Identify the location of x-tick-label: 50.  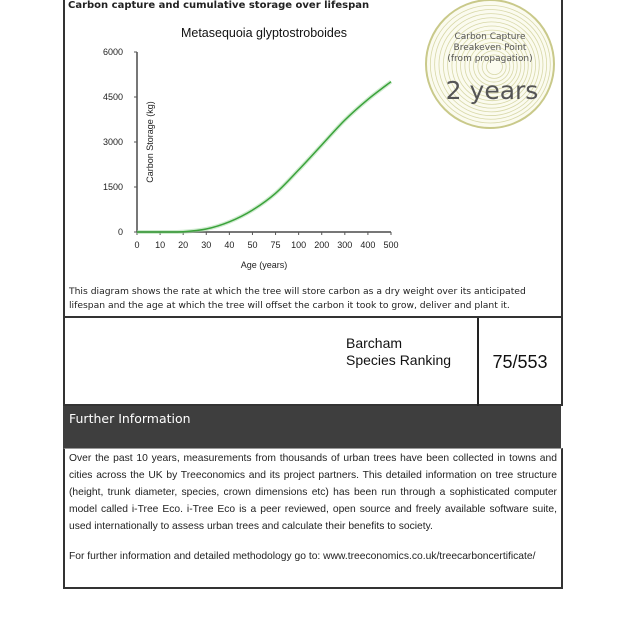
(252, 245).